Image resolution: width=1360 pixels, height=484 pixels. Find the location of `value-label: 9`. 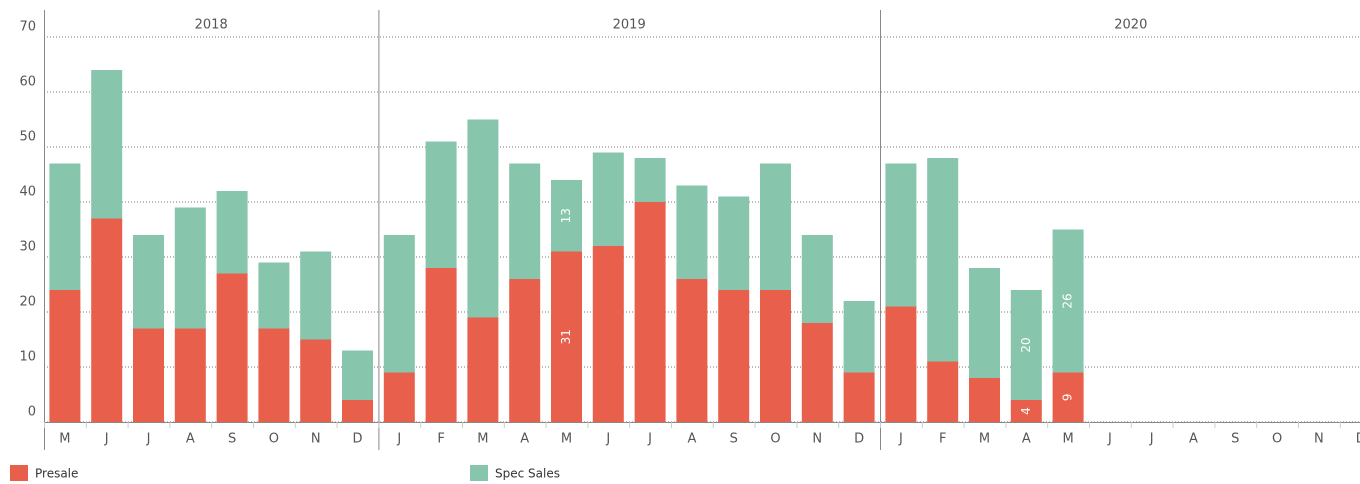

value-label: 9 is located at coordinates (1068, 397).